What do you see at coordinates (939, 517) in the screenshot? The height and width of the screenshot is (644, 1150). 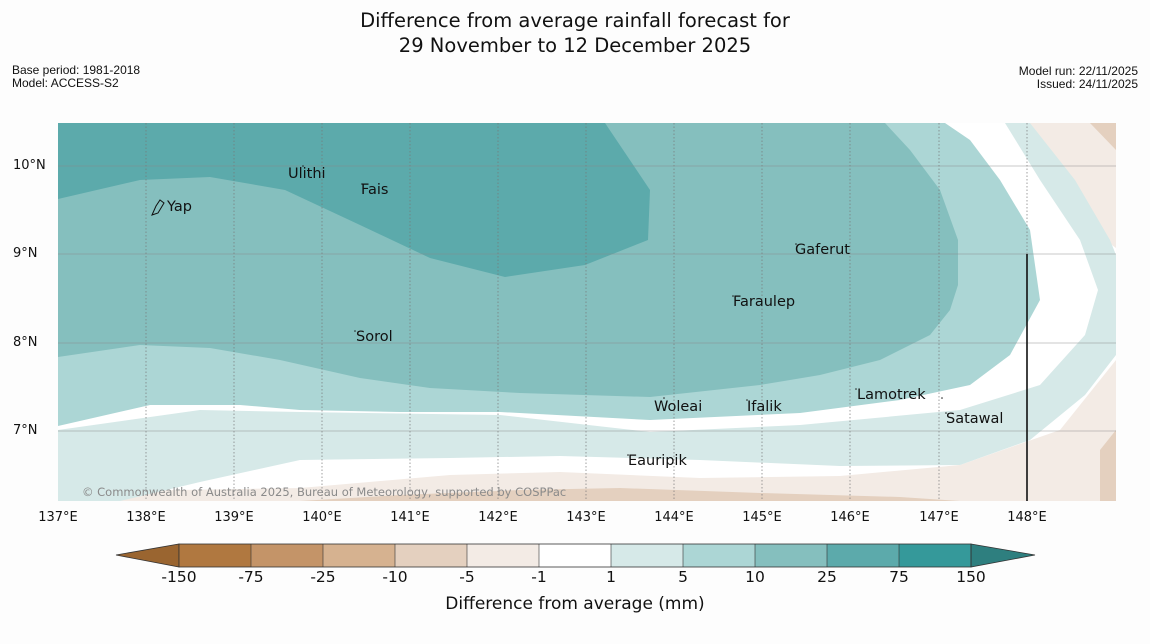 I see `lon-label: 147°E` at bounding box center [939, 517].